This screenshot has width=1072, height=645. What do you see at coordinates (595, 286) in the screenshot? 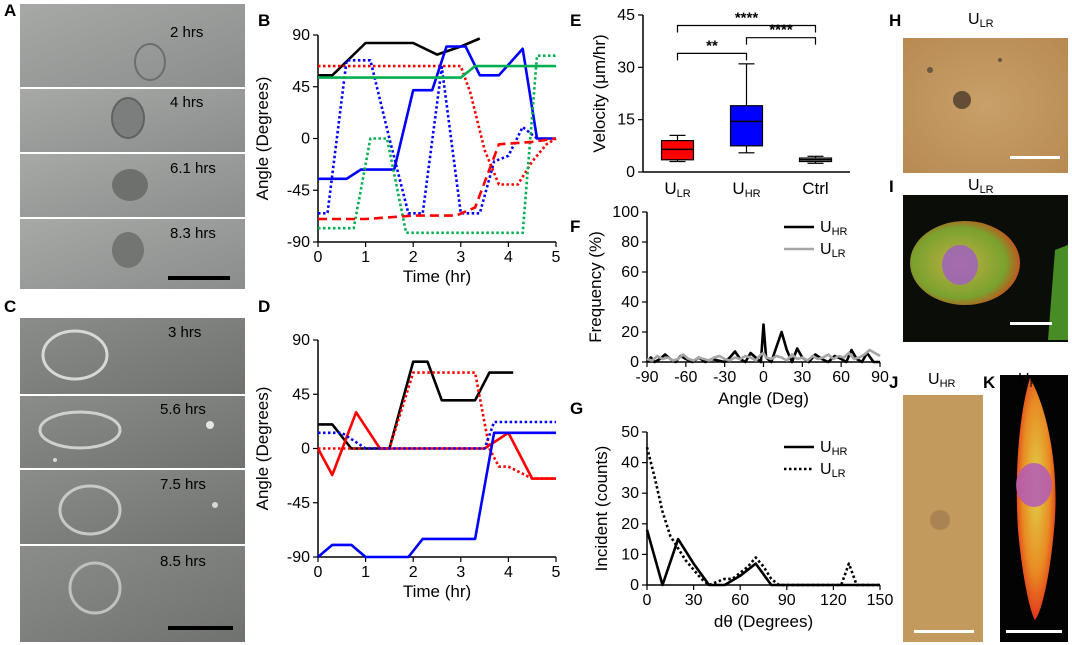
I see `y-axis-label: Frequency (%)` at bounding box center [595, 286].